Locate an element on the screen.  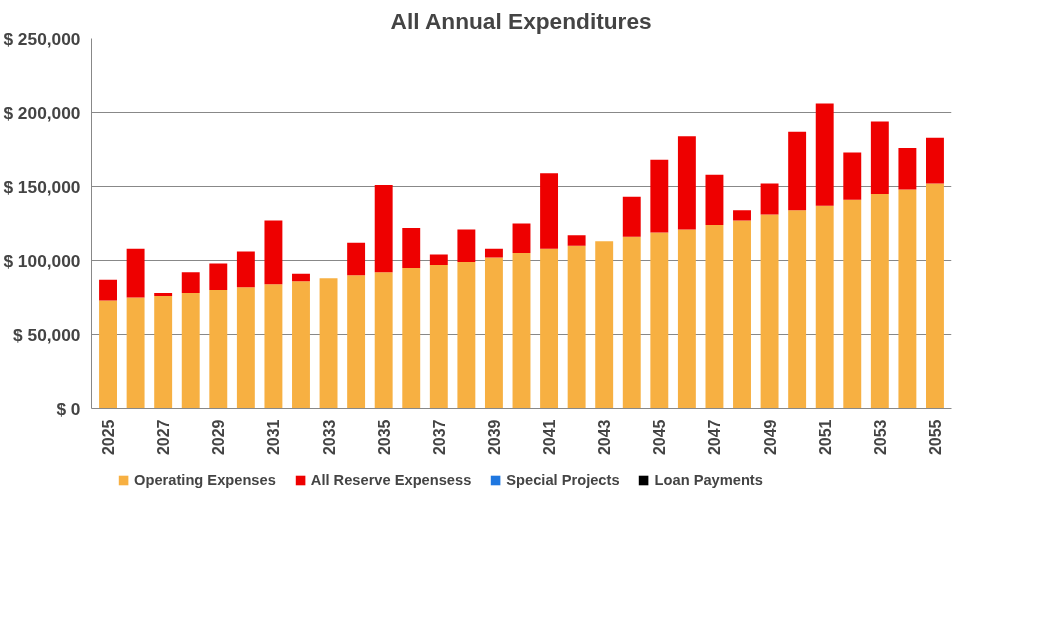
x-tick-label: 2051 is located at coordinates (825, 437).